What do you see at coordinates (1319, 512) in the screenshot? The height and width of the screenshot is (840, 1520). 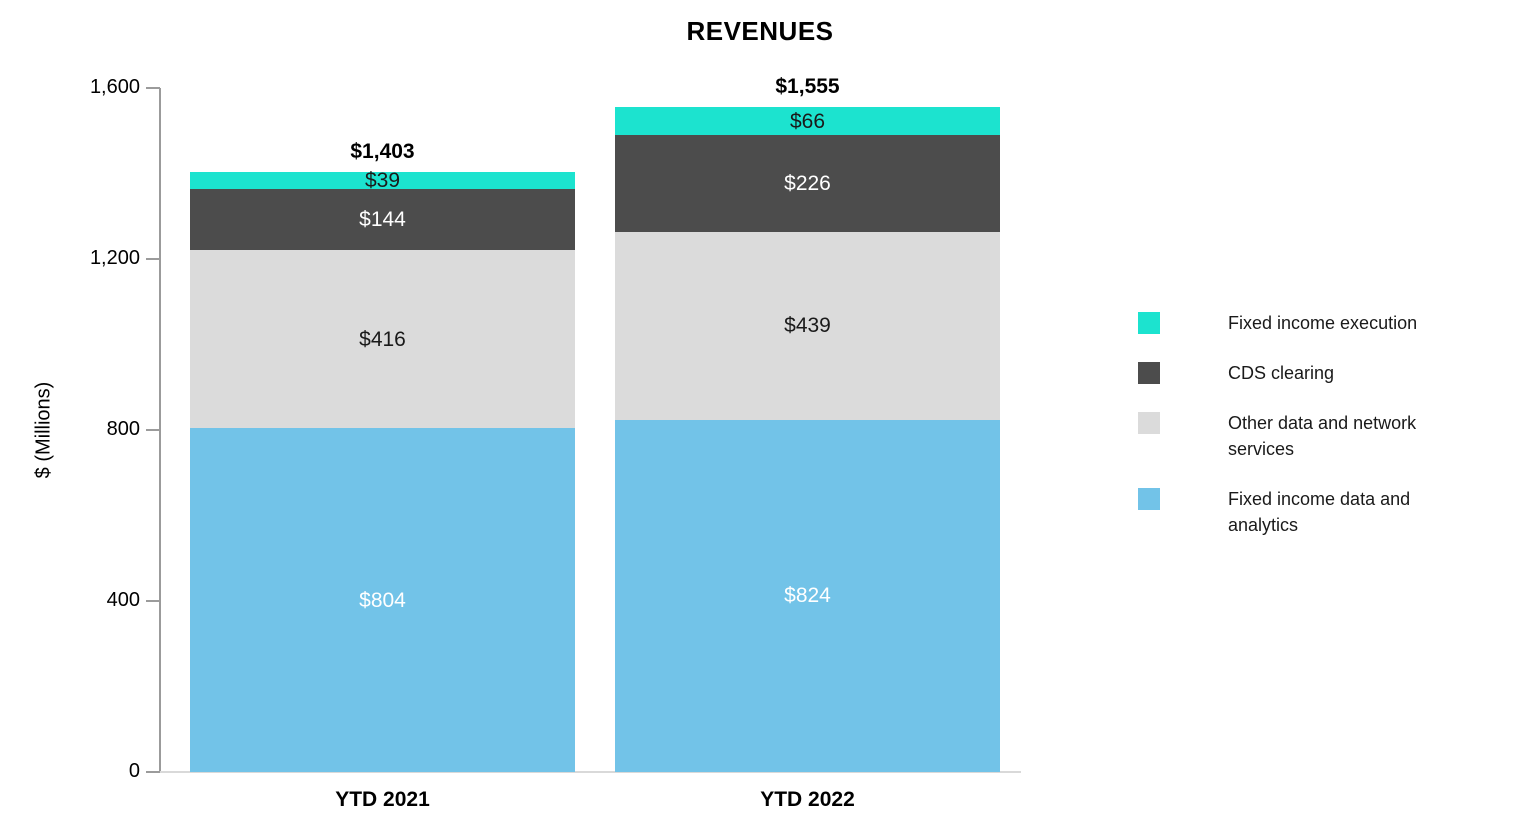 I see `legend-label: Fixed income data and analytics` at bounding box center [1319, 512].